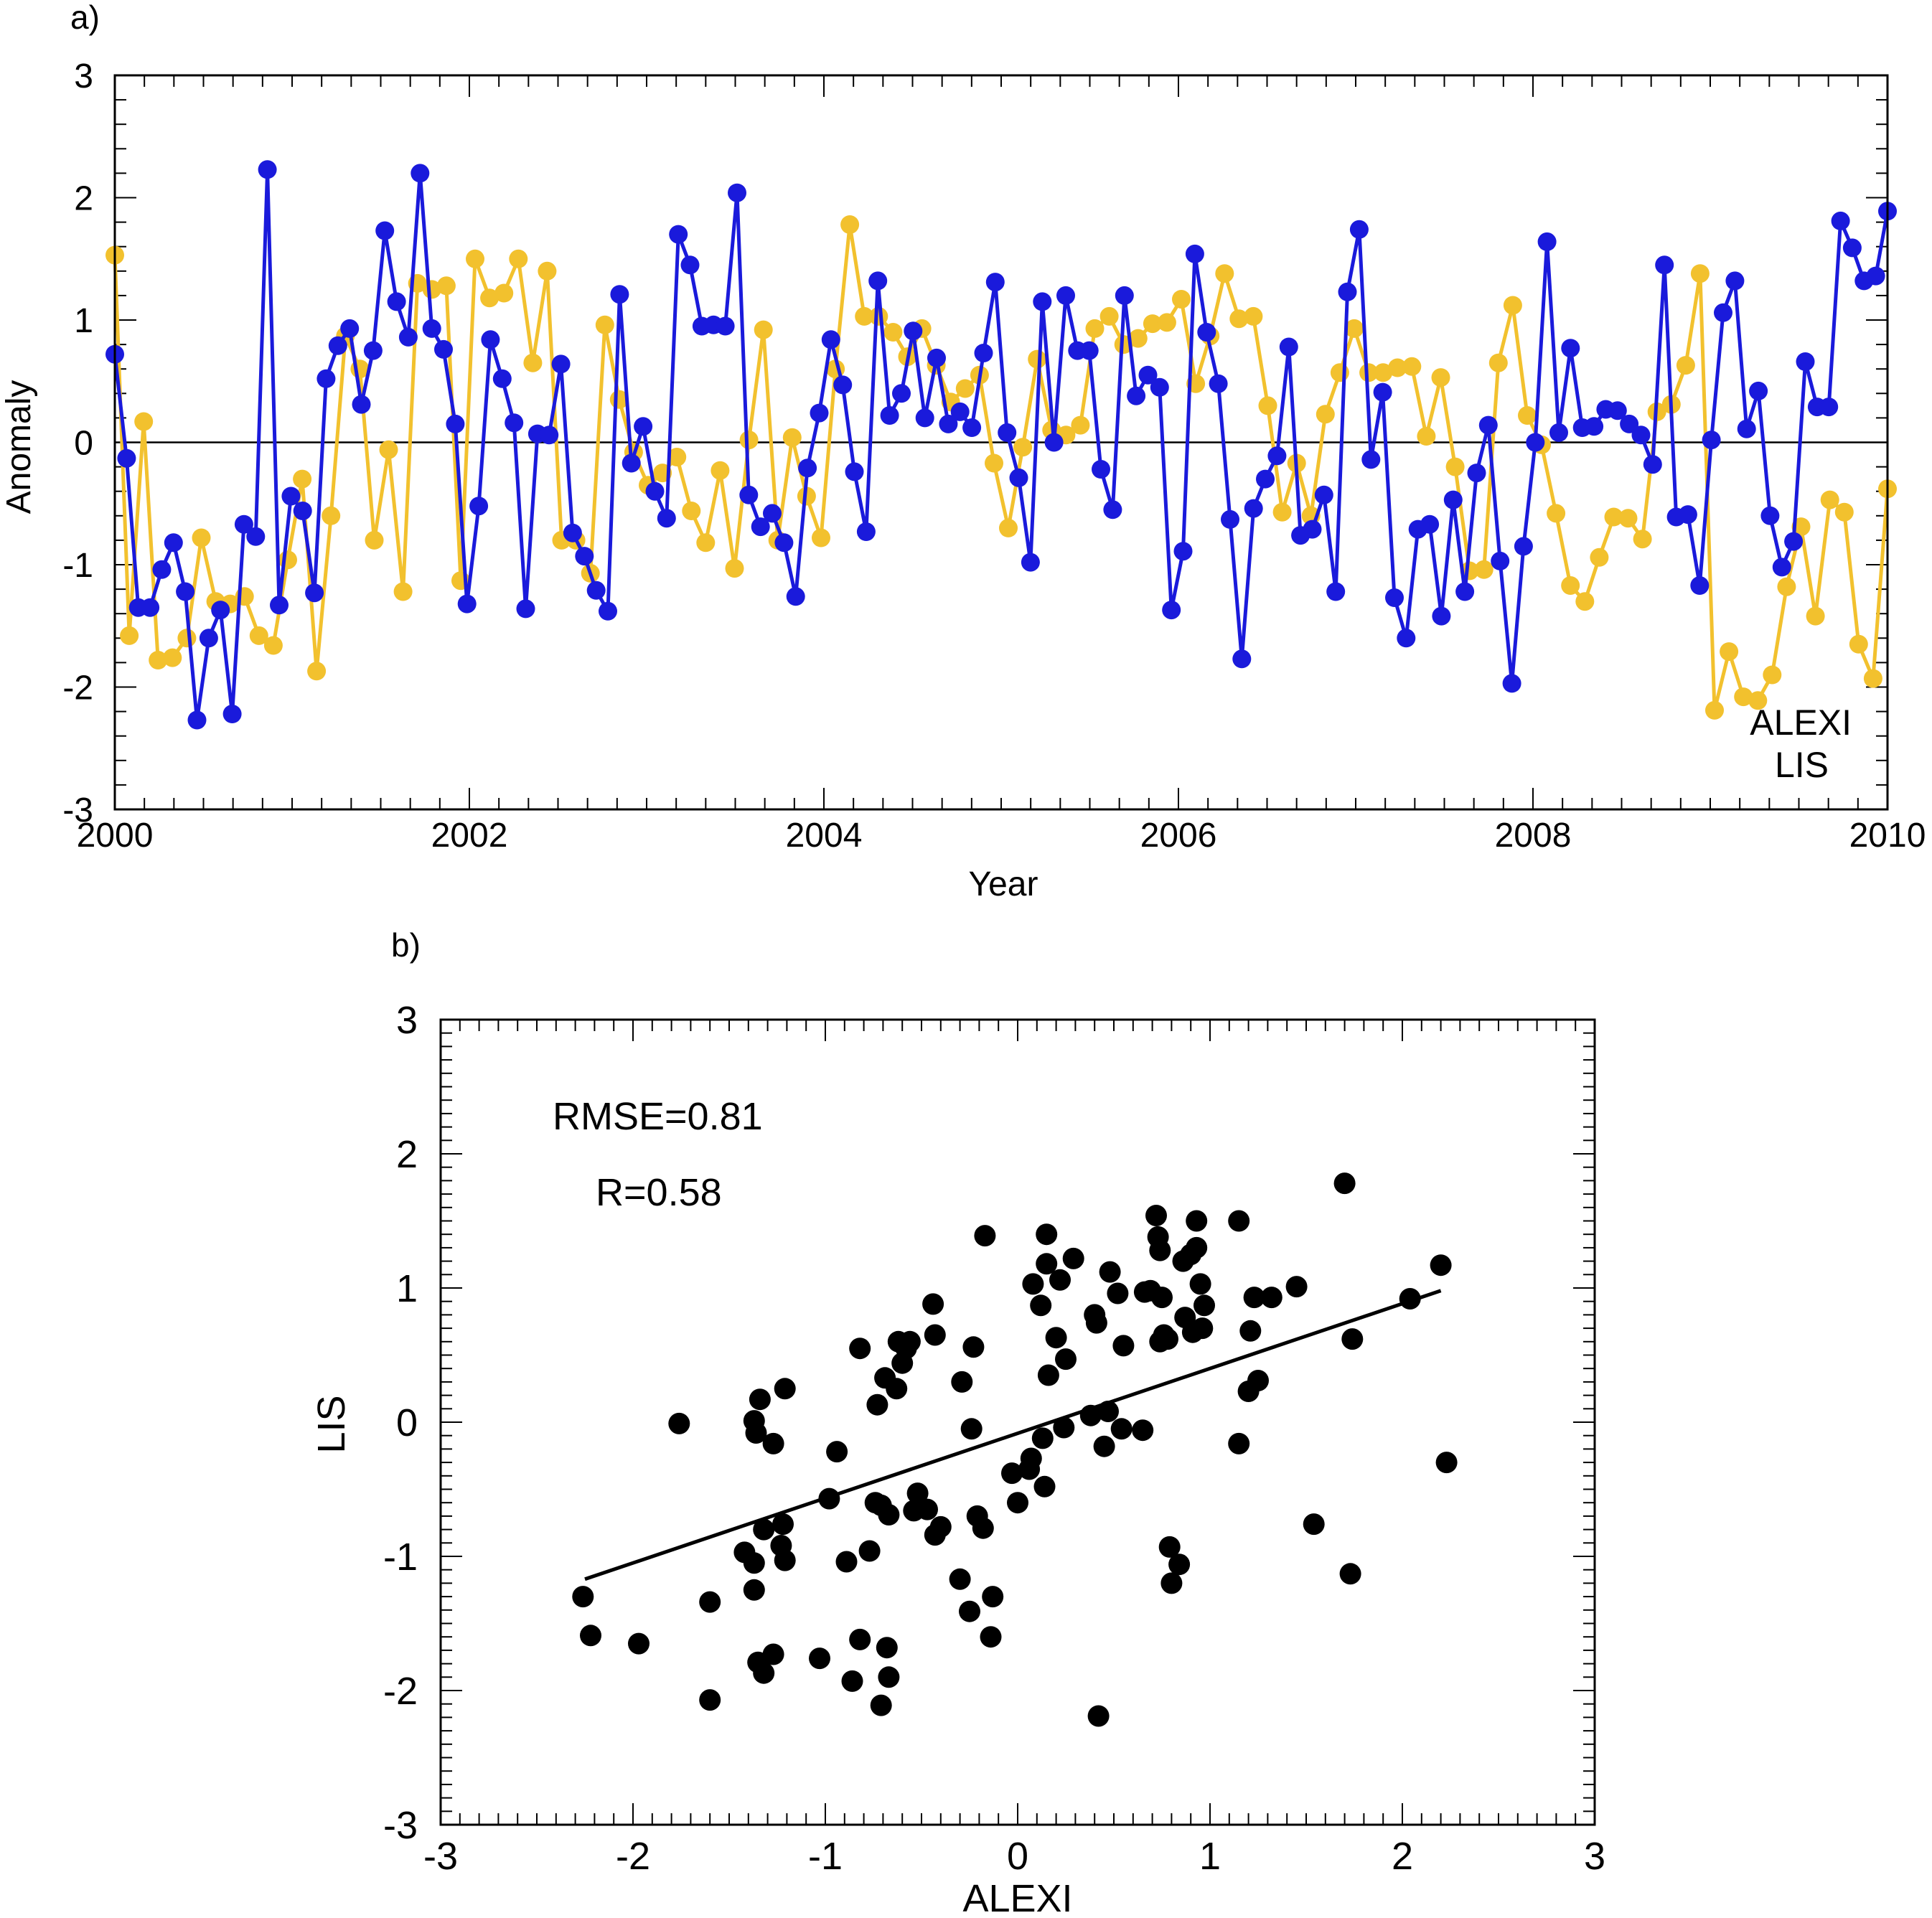 The width and height of the screenshot is (1932, 1918). I want to click on x-tick-label: -3, so click(440, 1856).